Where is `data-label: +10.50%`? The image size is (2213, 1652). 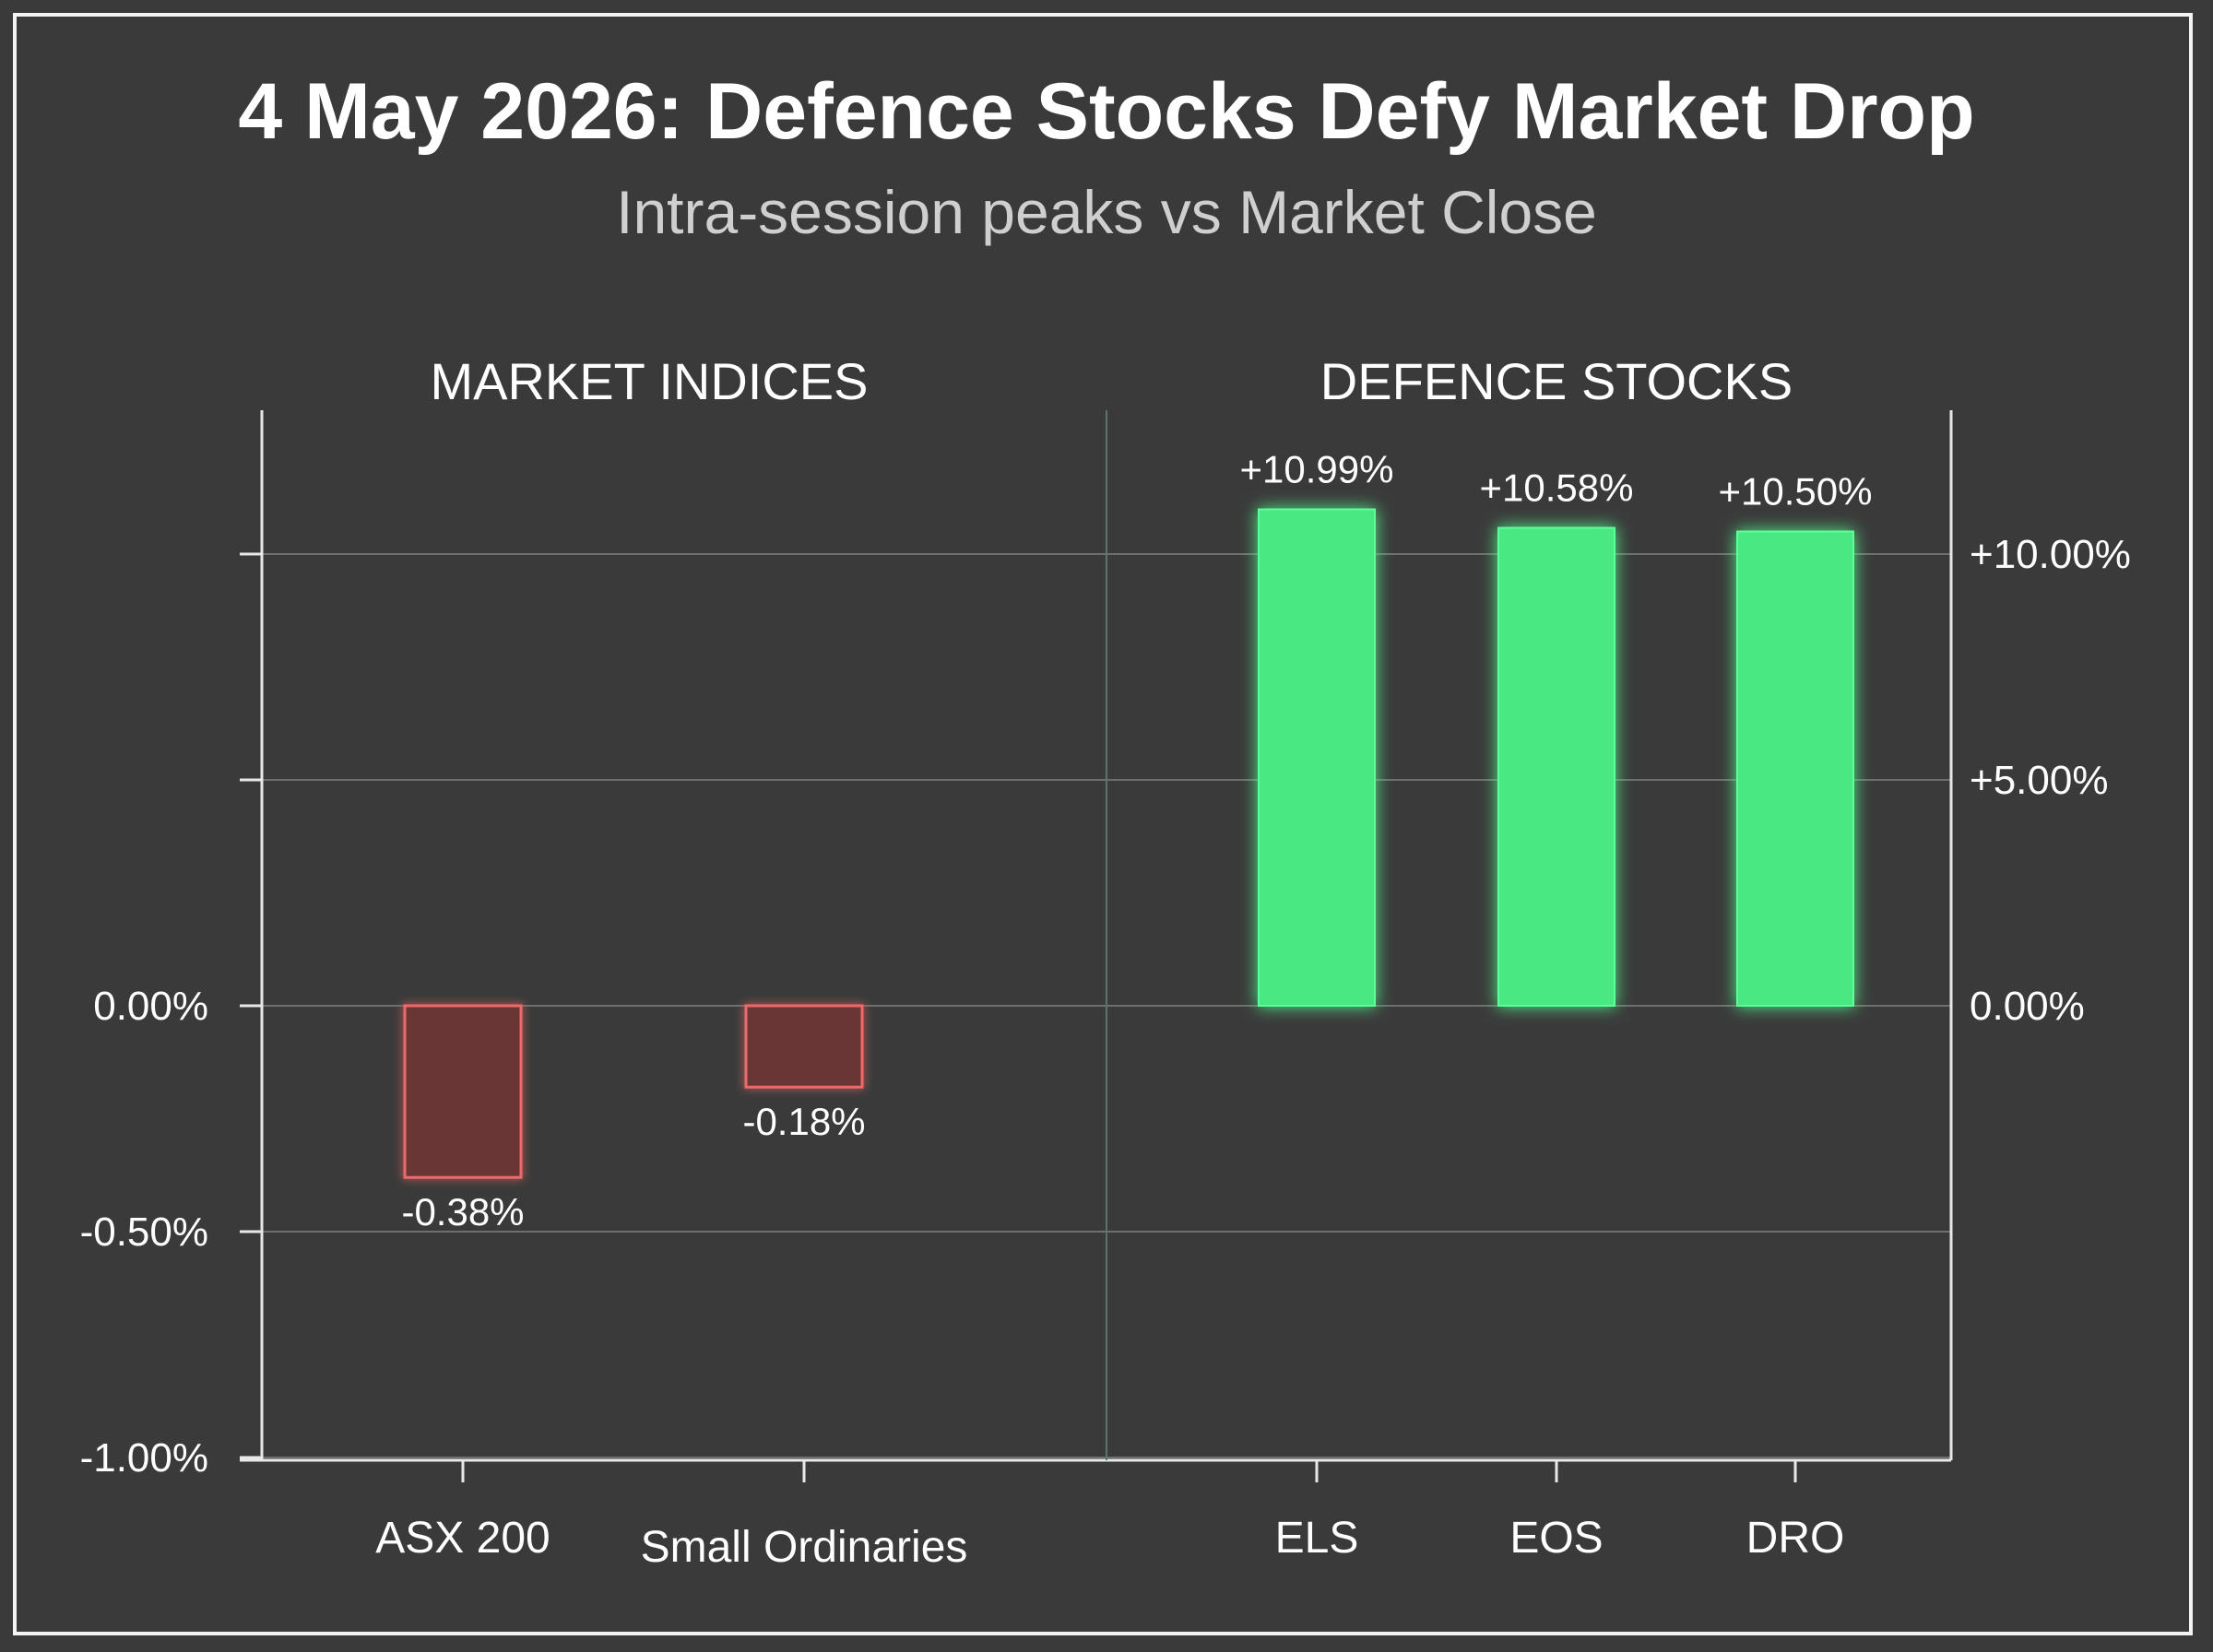 data-label: +10.50% is located at coordinates (1796, 491).